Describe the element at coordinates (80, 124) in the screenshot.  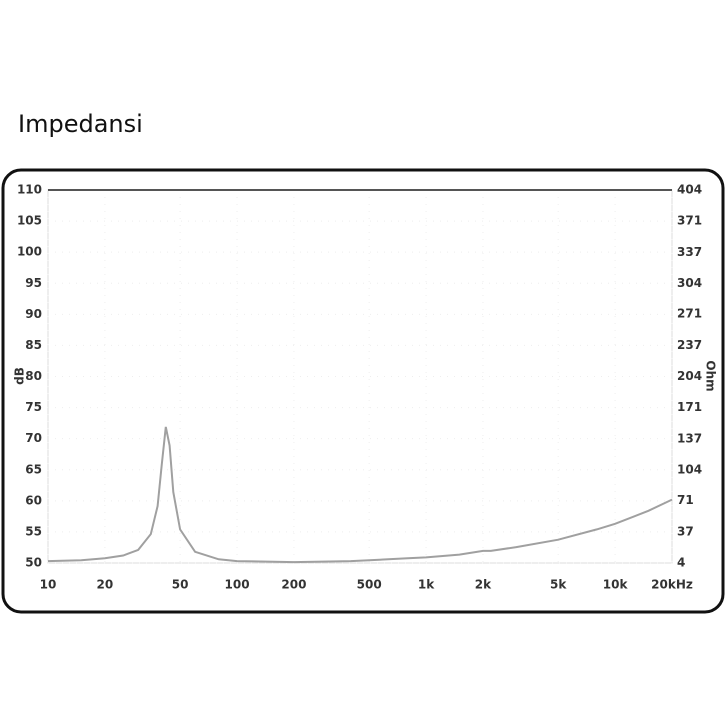
I see `chart-title: Impedansi` at that location.